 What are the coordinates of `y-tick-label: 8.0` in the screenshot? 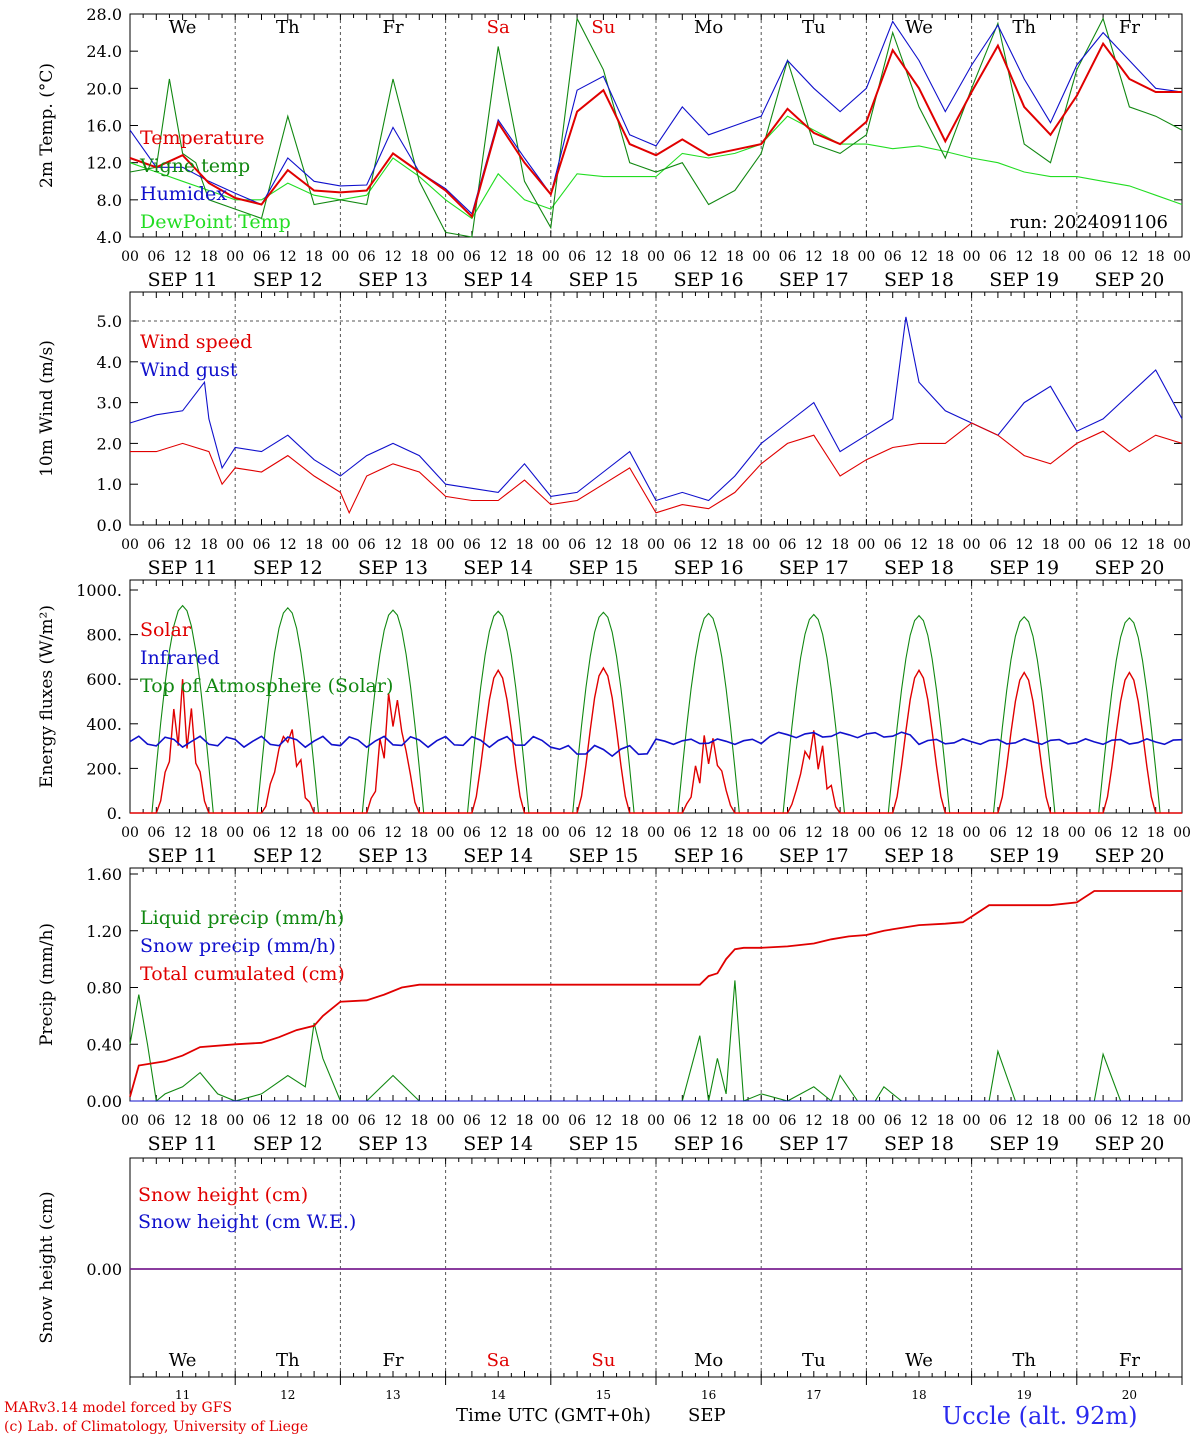 It's located at (109, 200).